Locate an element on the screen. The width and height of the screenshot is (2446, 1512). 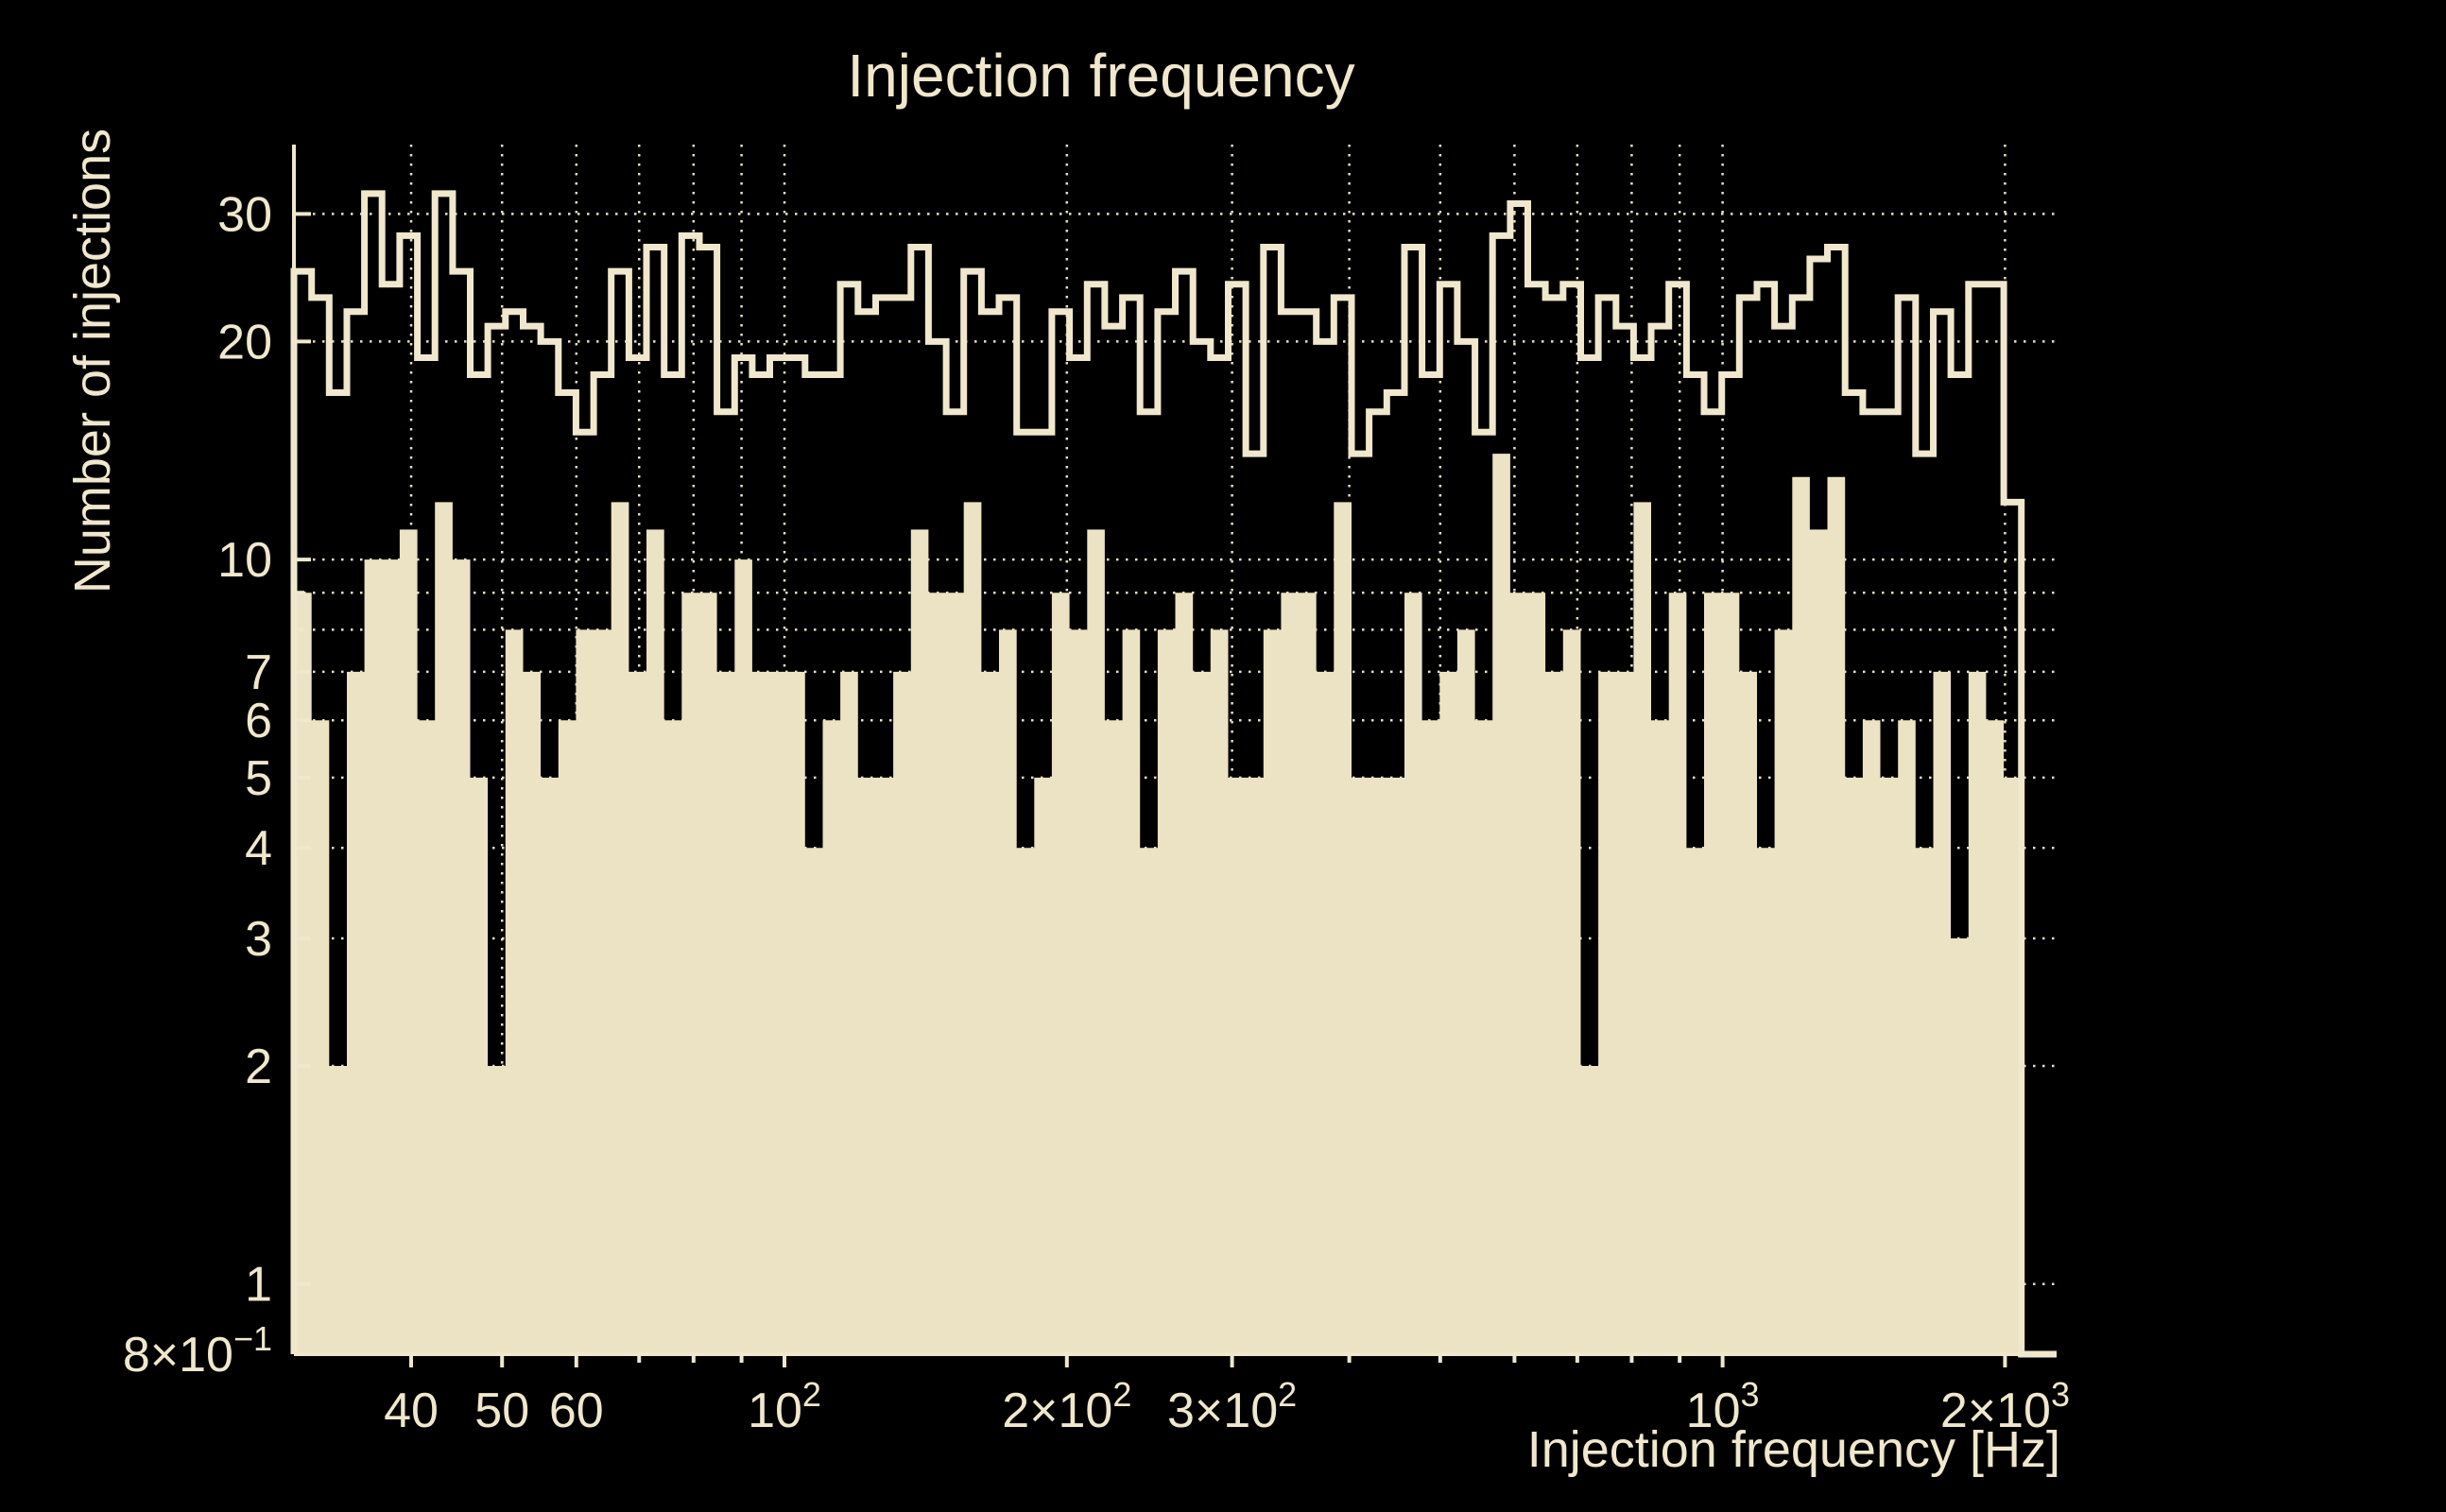
chart-title: Injection frequency is located at coordinates (1100, 76).